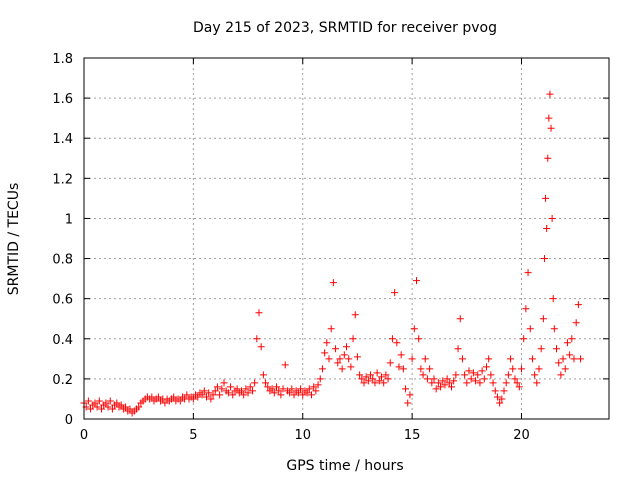  What do you see at coordinates (62, 380) in the screenshot?
I see `y-tick-label: 0.2` at bounding box center [62, 380].